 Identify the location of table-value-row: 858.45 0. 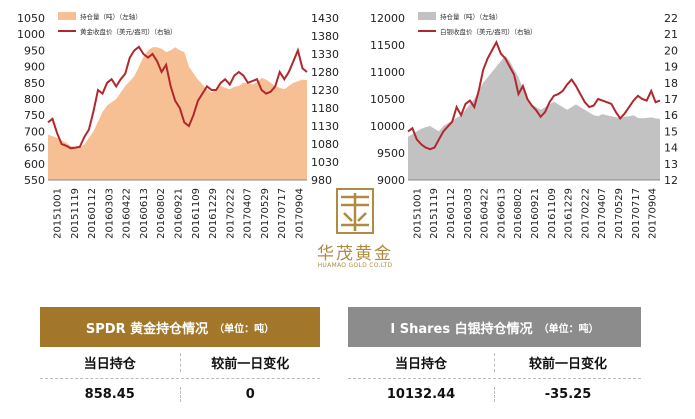
(180, 394).